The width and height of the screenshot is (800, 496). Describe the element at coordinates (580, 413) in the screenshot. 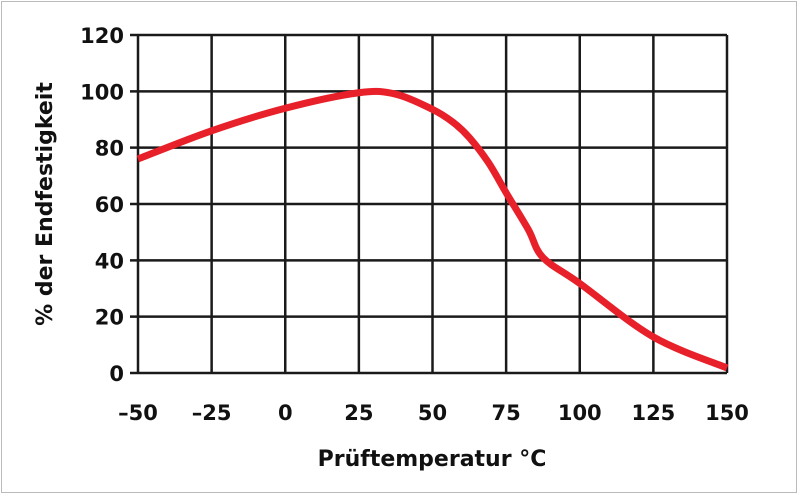

I see `x-tick-label: 100` at that location.